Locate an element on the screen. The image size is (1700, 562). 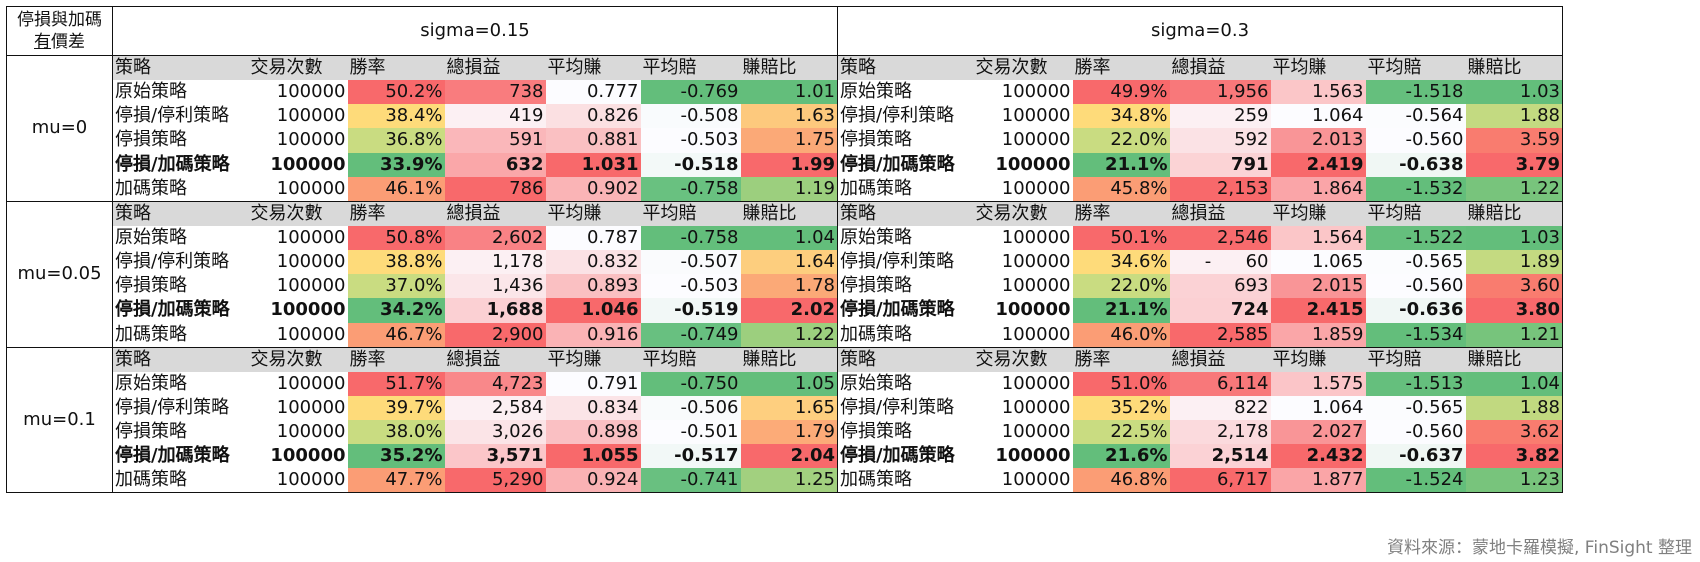
avg-gain-cell: 0.777 is located at coordinates (593, 92).